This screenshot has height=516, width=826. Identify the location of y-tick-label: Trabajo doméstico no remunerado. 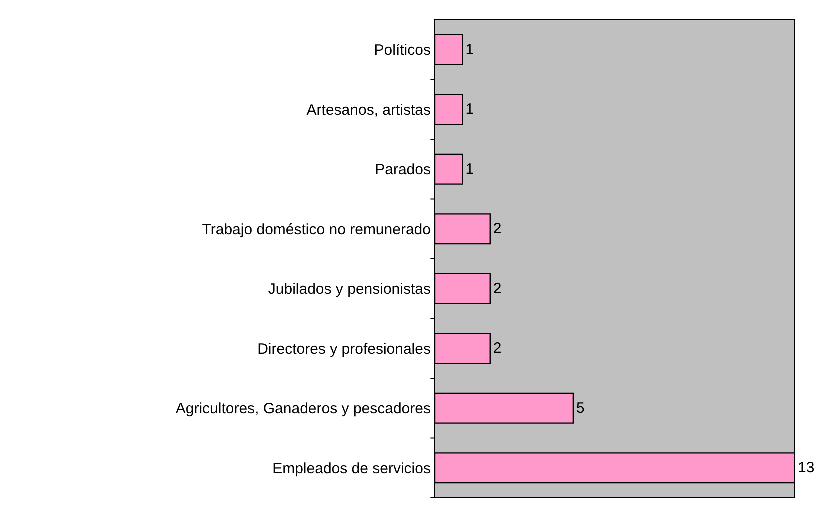
(316, 229).